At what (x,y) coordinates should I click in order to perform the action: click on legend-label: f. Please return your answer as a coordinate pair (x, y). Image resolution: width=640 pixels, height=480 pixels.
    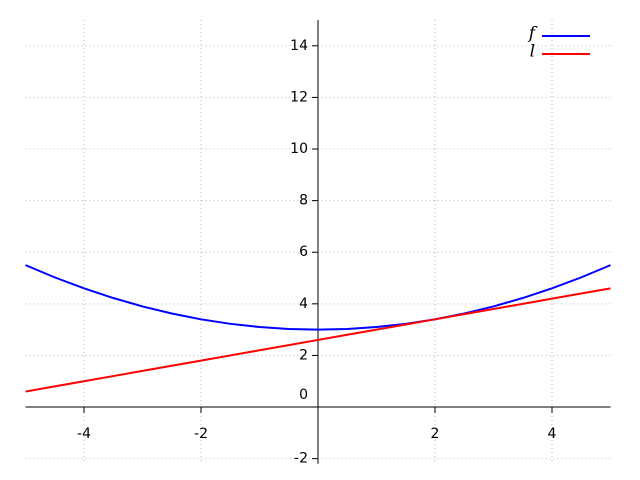
    Looking at the image, I should click on (532, 34).